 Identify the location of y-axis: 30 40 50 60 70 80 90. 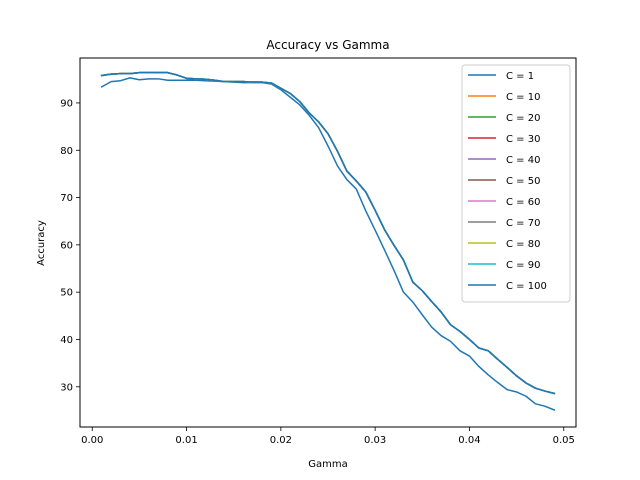
(70, 245).